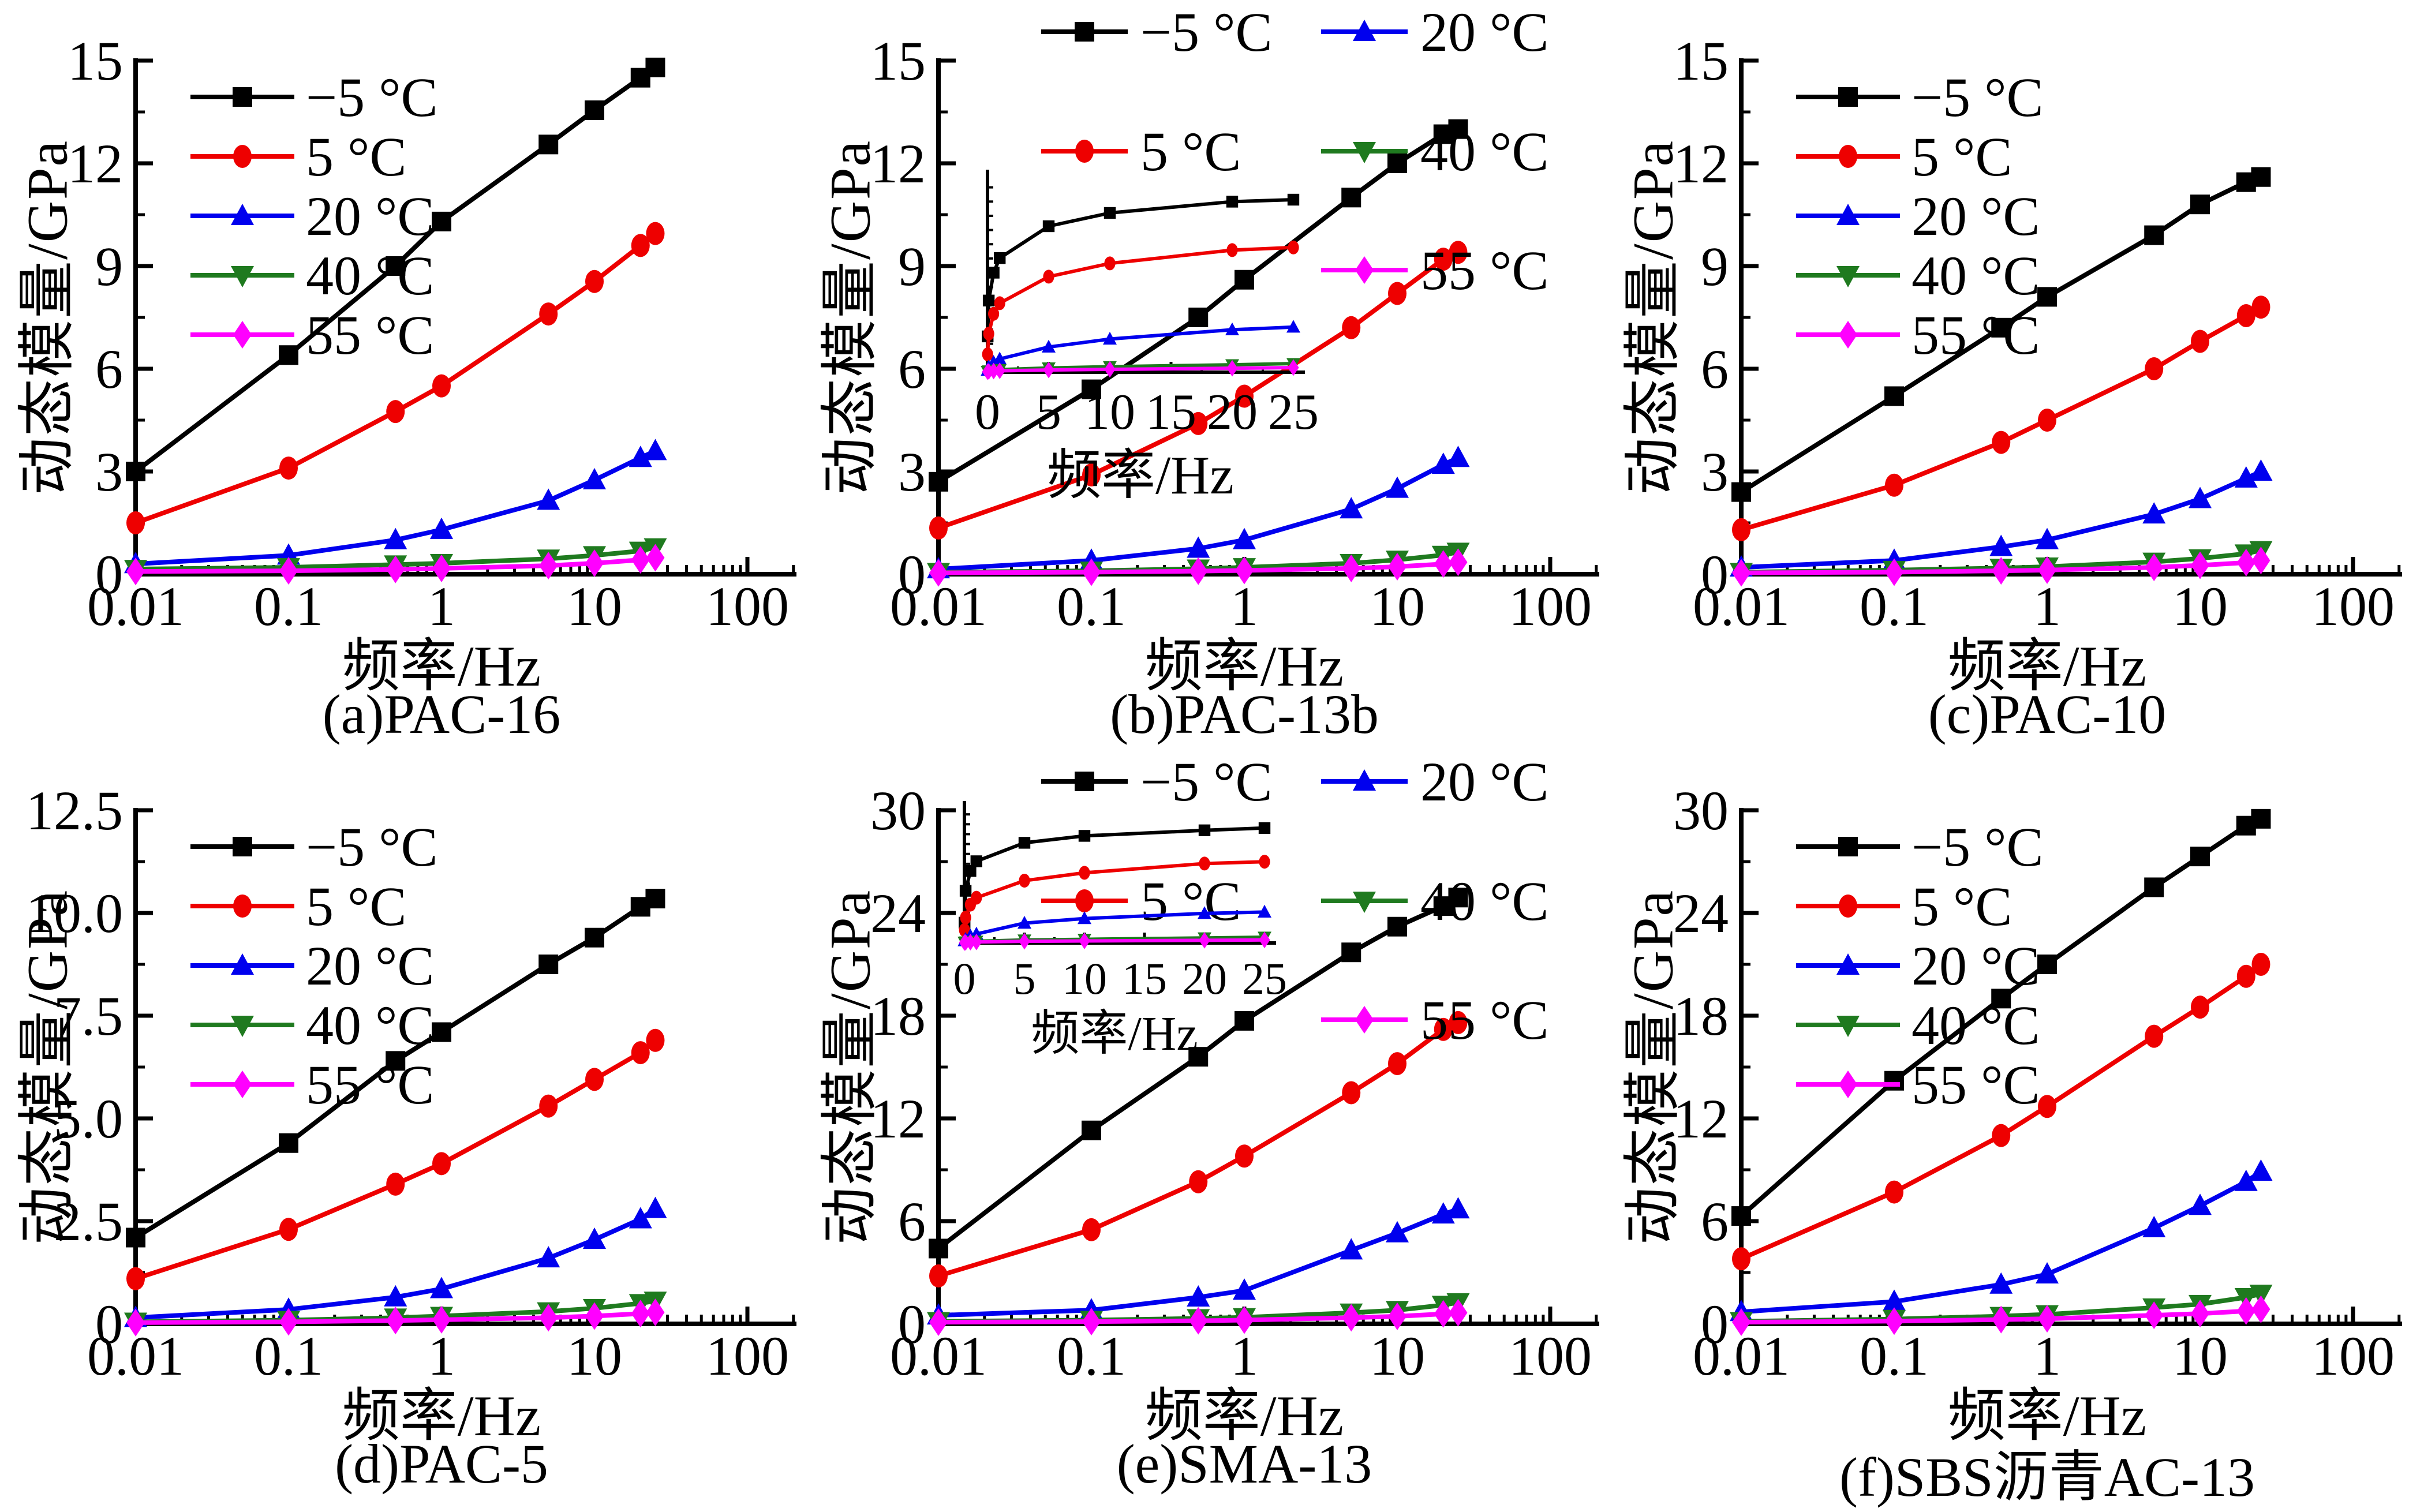 This screenshot has width=2409, height=1512. I want to click on y-tick-label: 2.5, so click(88, 1222).